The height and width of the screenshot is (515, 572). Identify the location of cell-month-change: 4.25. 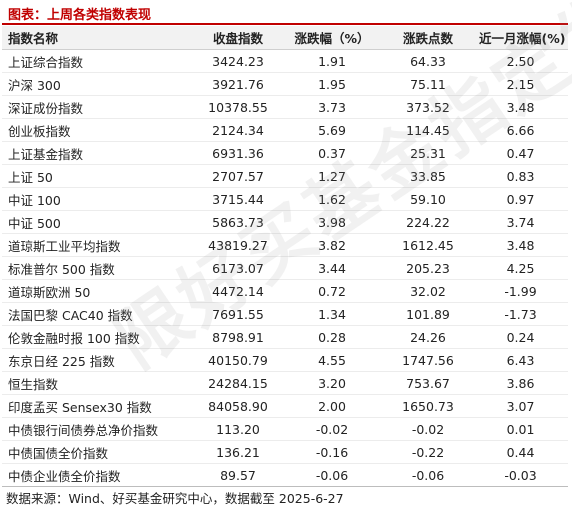
(520, 268).